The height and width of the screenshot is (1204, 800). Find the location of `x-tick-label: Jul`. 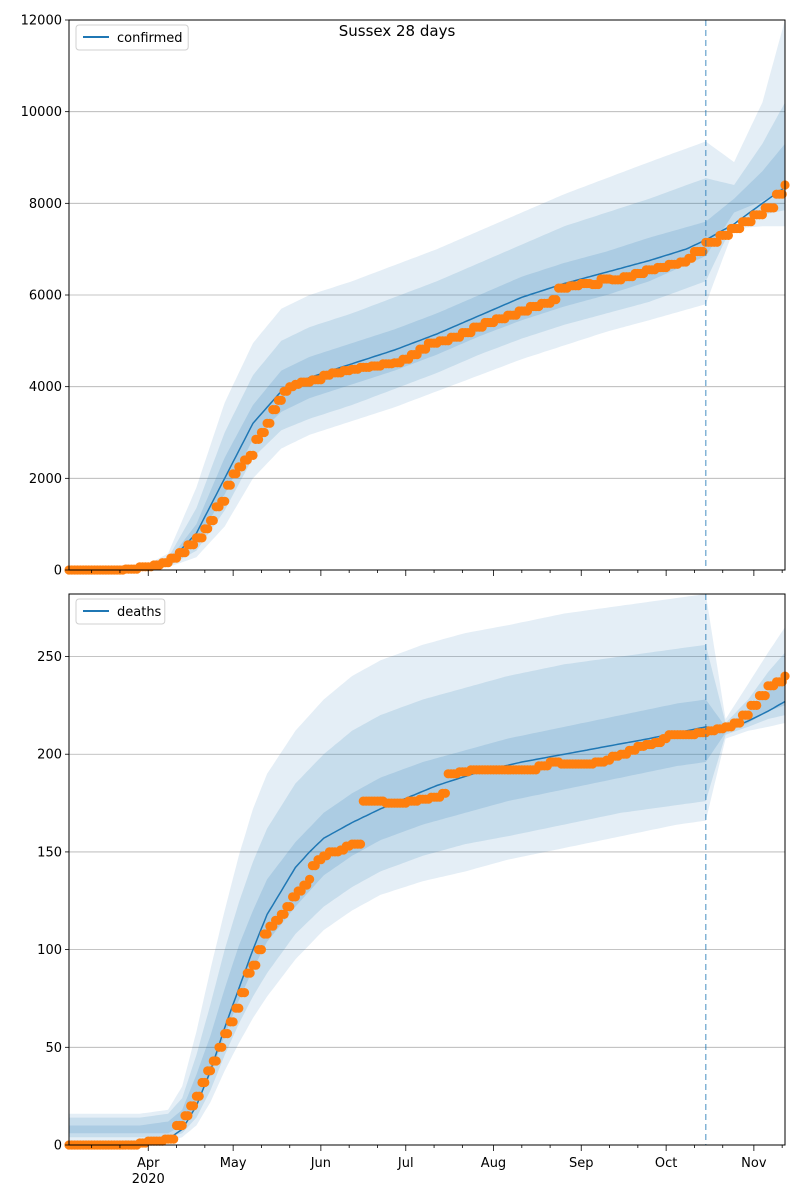

x-tick-label: Jul is located at coordinates (405, 1163).